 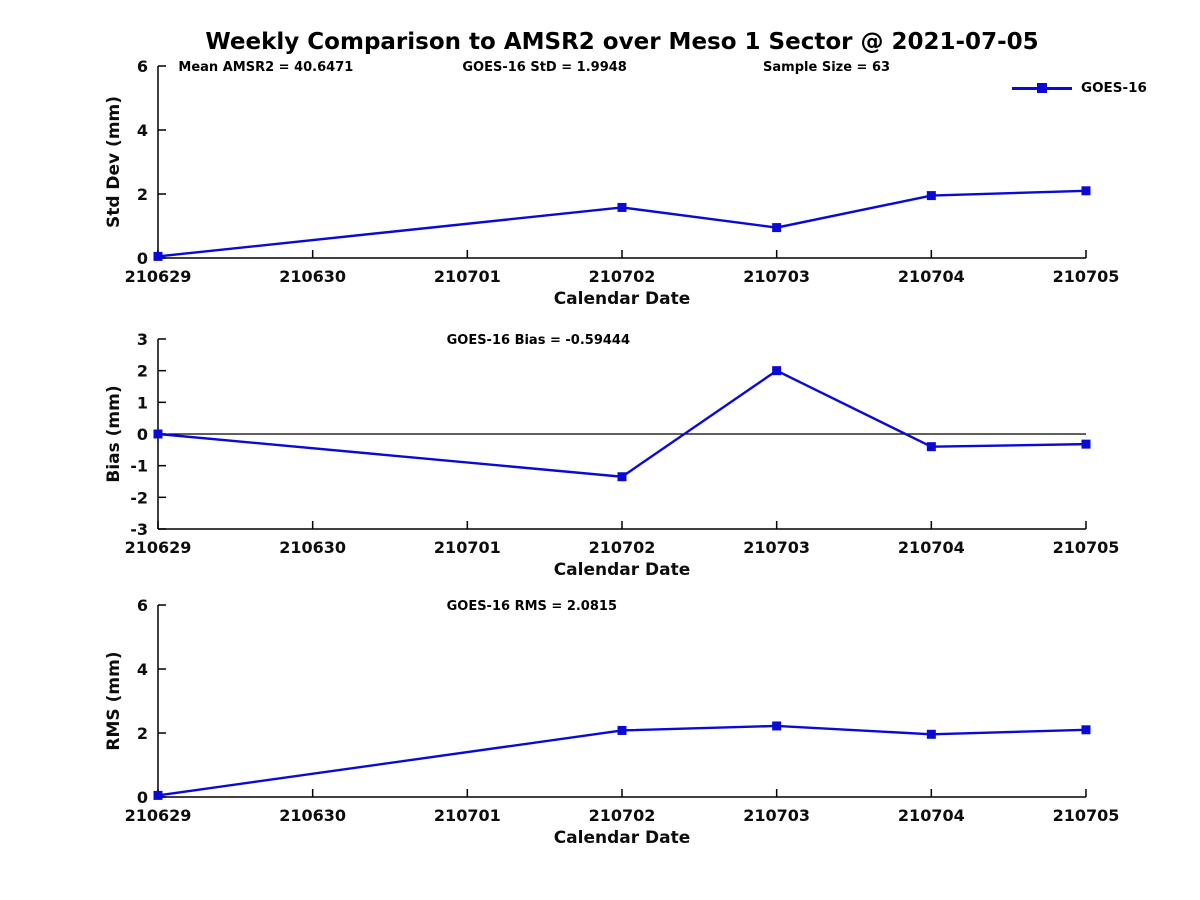 I want to click on legend-label: GOES-16, so click(x=1114, y=88).